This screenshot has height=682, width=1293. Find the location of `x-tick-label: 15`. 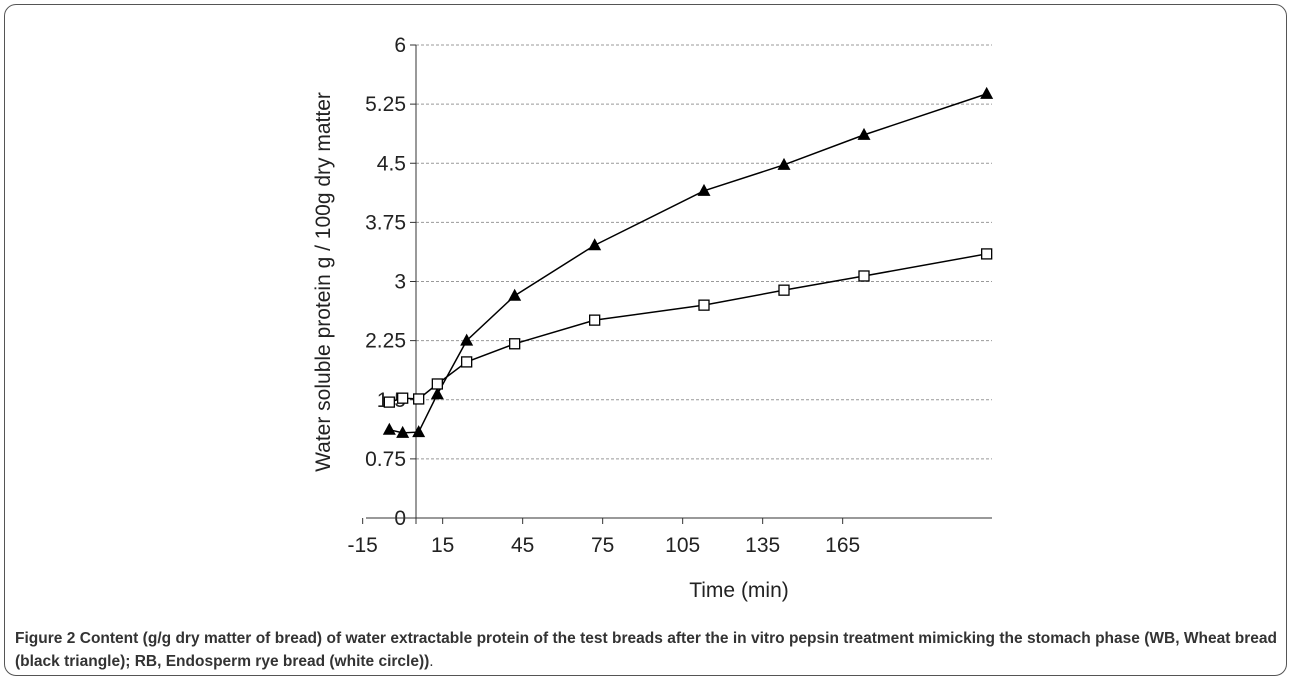

x-tick-label: 15 is located at coordinates (442, 545).